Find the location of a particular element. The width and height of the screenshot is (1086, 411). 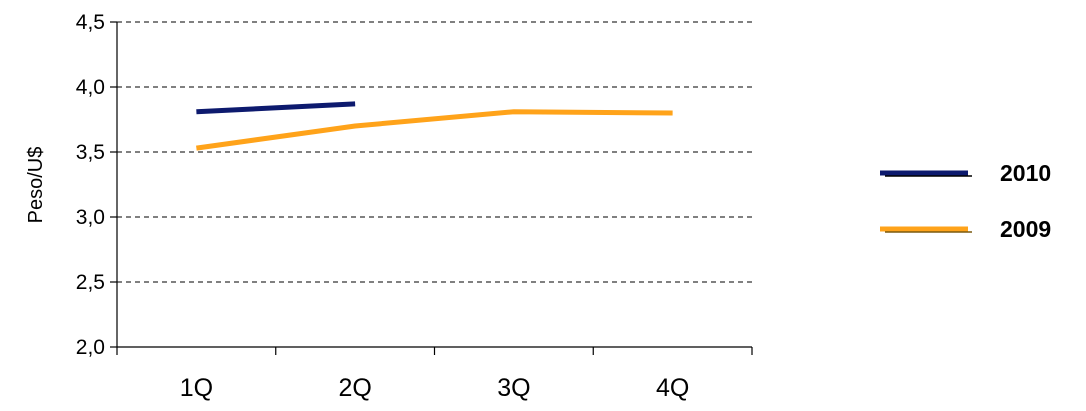

x-tick-label: 4Q is located at coordinates (672, 388).